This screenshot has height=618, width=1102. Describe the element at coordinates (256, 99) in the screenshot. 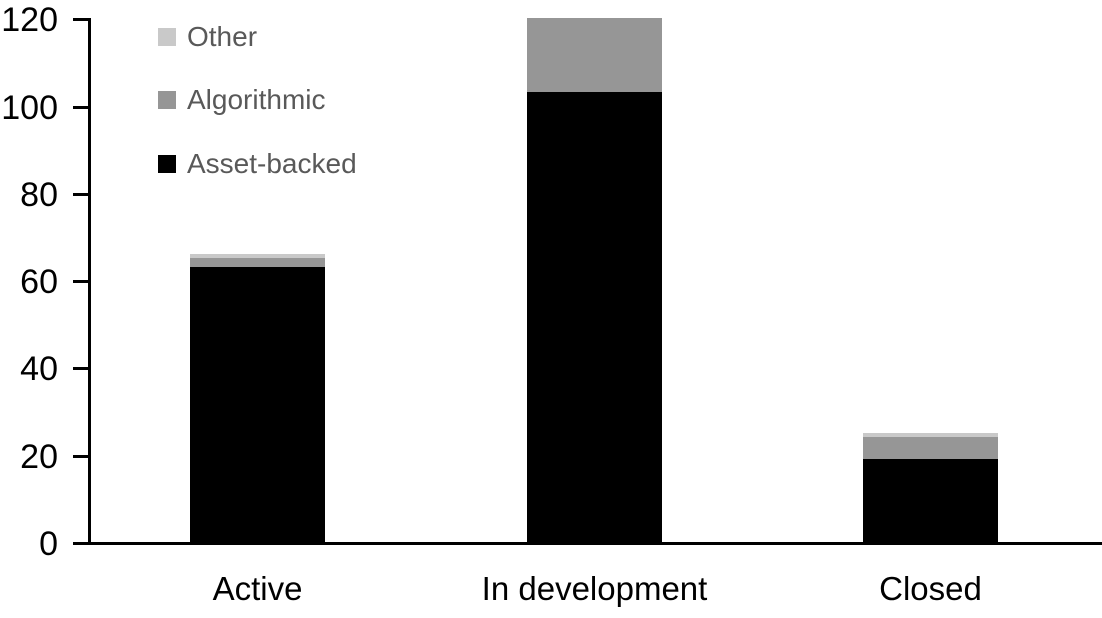

I see `legend-label: Algorithmic` at that location.